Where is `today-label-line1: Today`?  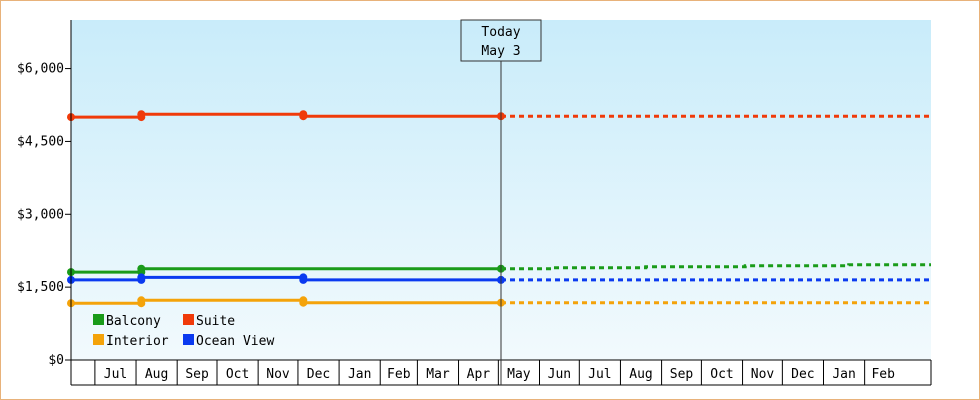
today-label-line1: Today is located at coordinates (500, 32).